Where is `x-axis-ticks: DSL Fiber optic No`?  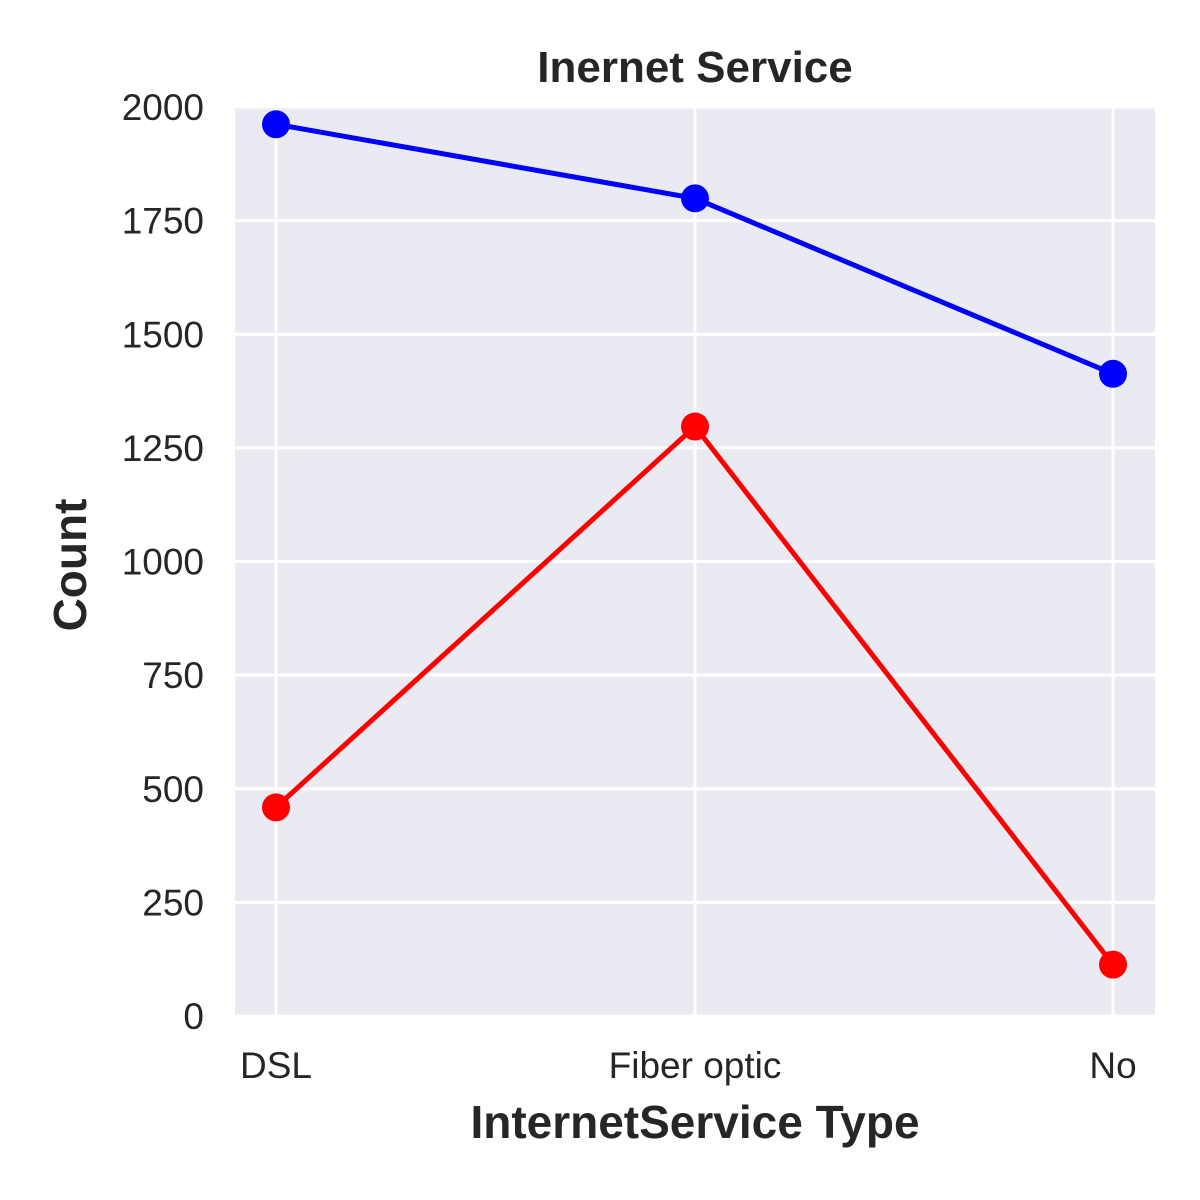 x-axis-ticks: DSL Fiber optic No is located at coordinates (688, 1065).